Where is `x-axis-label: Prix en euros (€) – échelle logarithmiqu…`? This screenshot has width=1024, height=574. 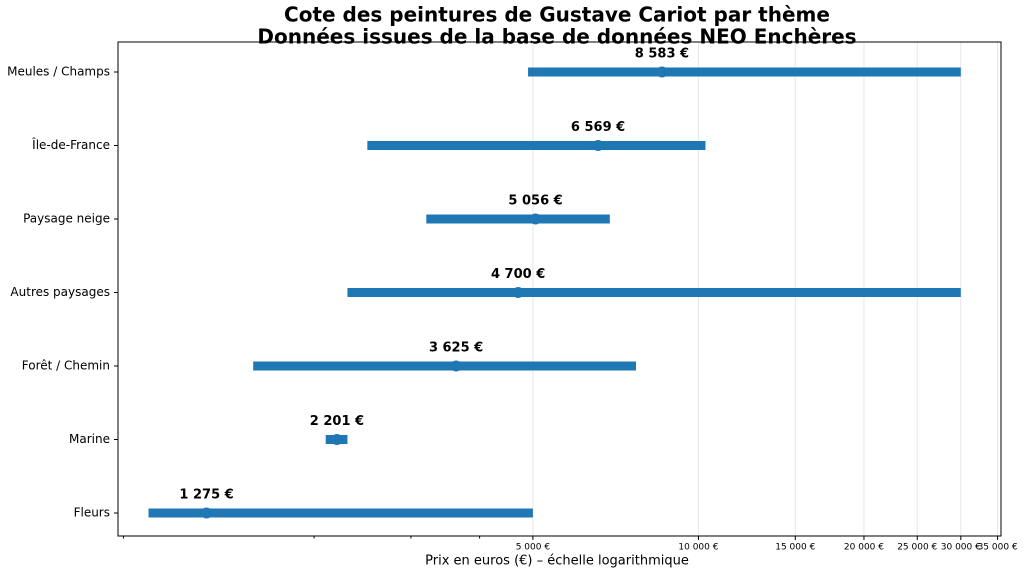
x-axis-label: Prix en euros (€) – échelle logarithmiqu… is located at coordinates (557, 561).